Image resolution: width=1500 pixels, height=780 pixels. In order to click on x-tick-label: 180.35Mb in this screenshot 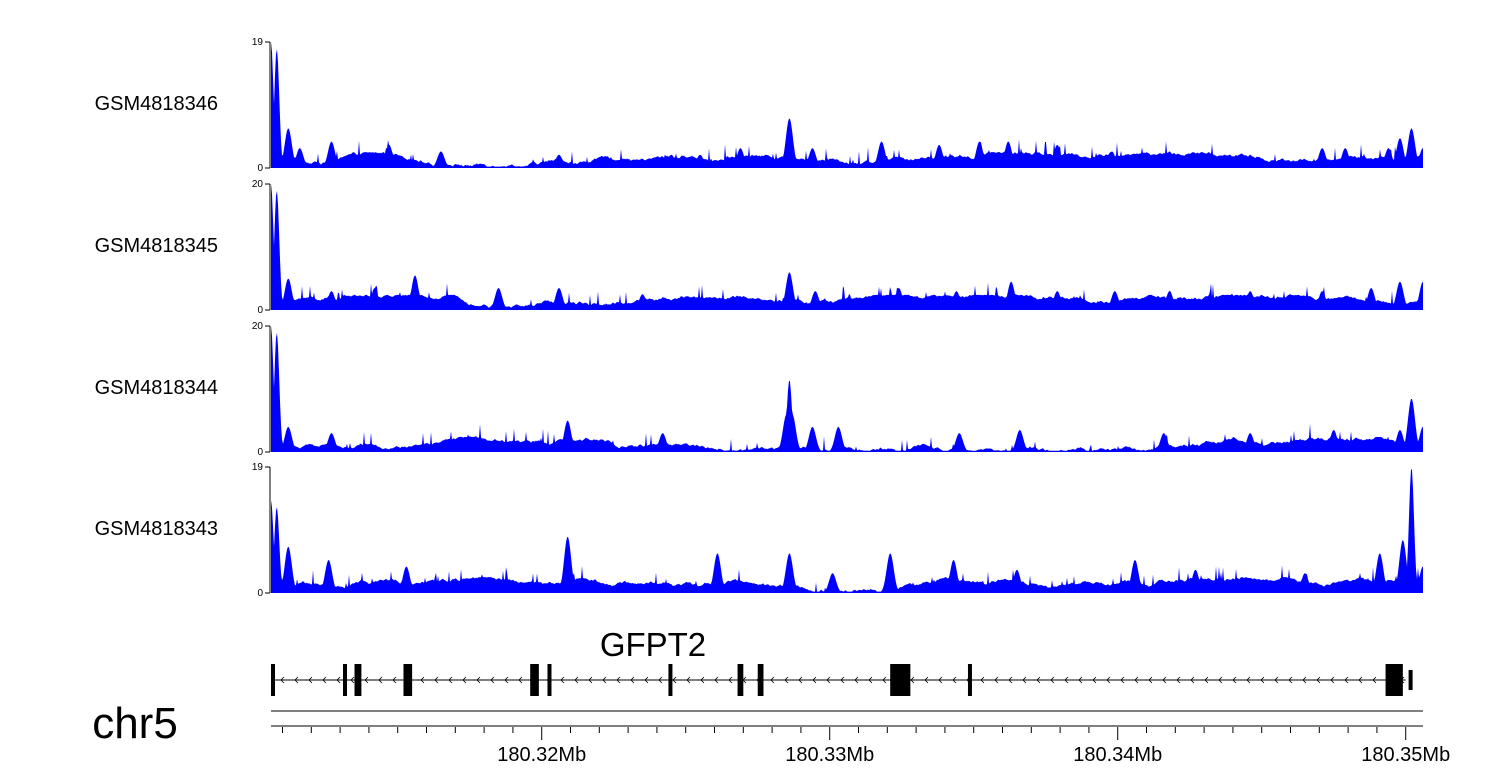, I will do `click(1405, 755)`.